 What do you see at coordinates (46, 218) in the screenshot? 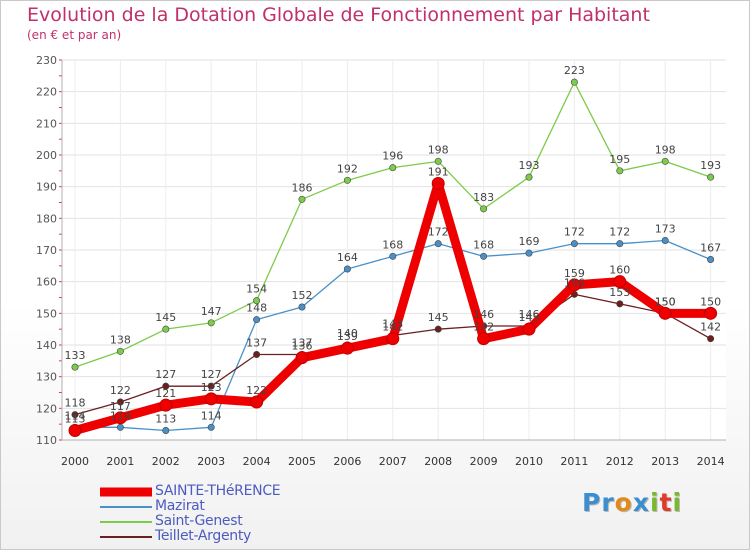
I see `y-tick-label: 180` at bounding box center [46, 218].